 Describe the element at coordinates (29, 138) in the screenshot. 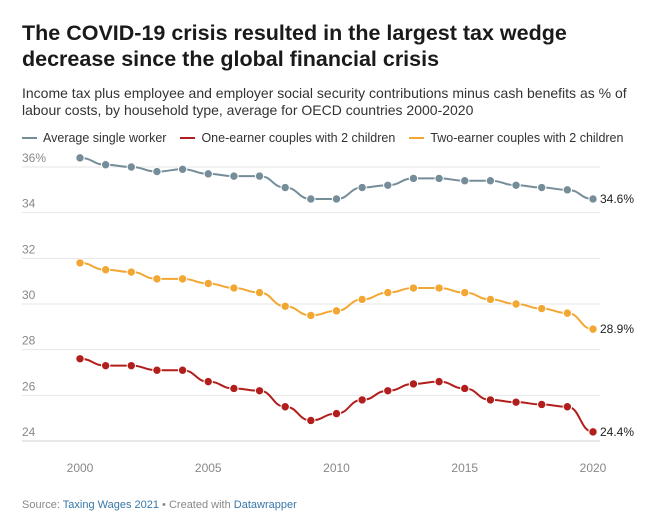

I see `legend-swatch-single` at that location.